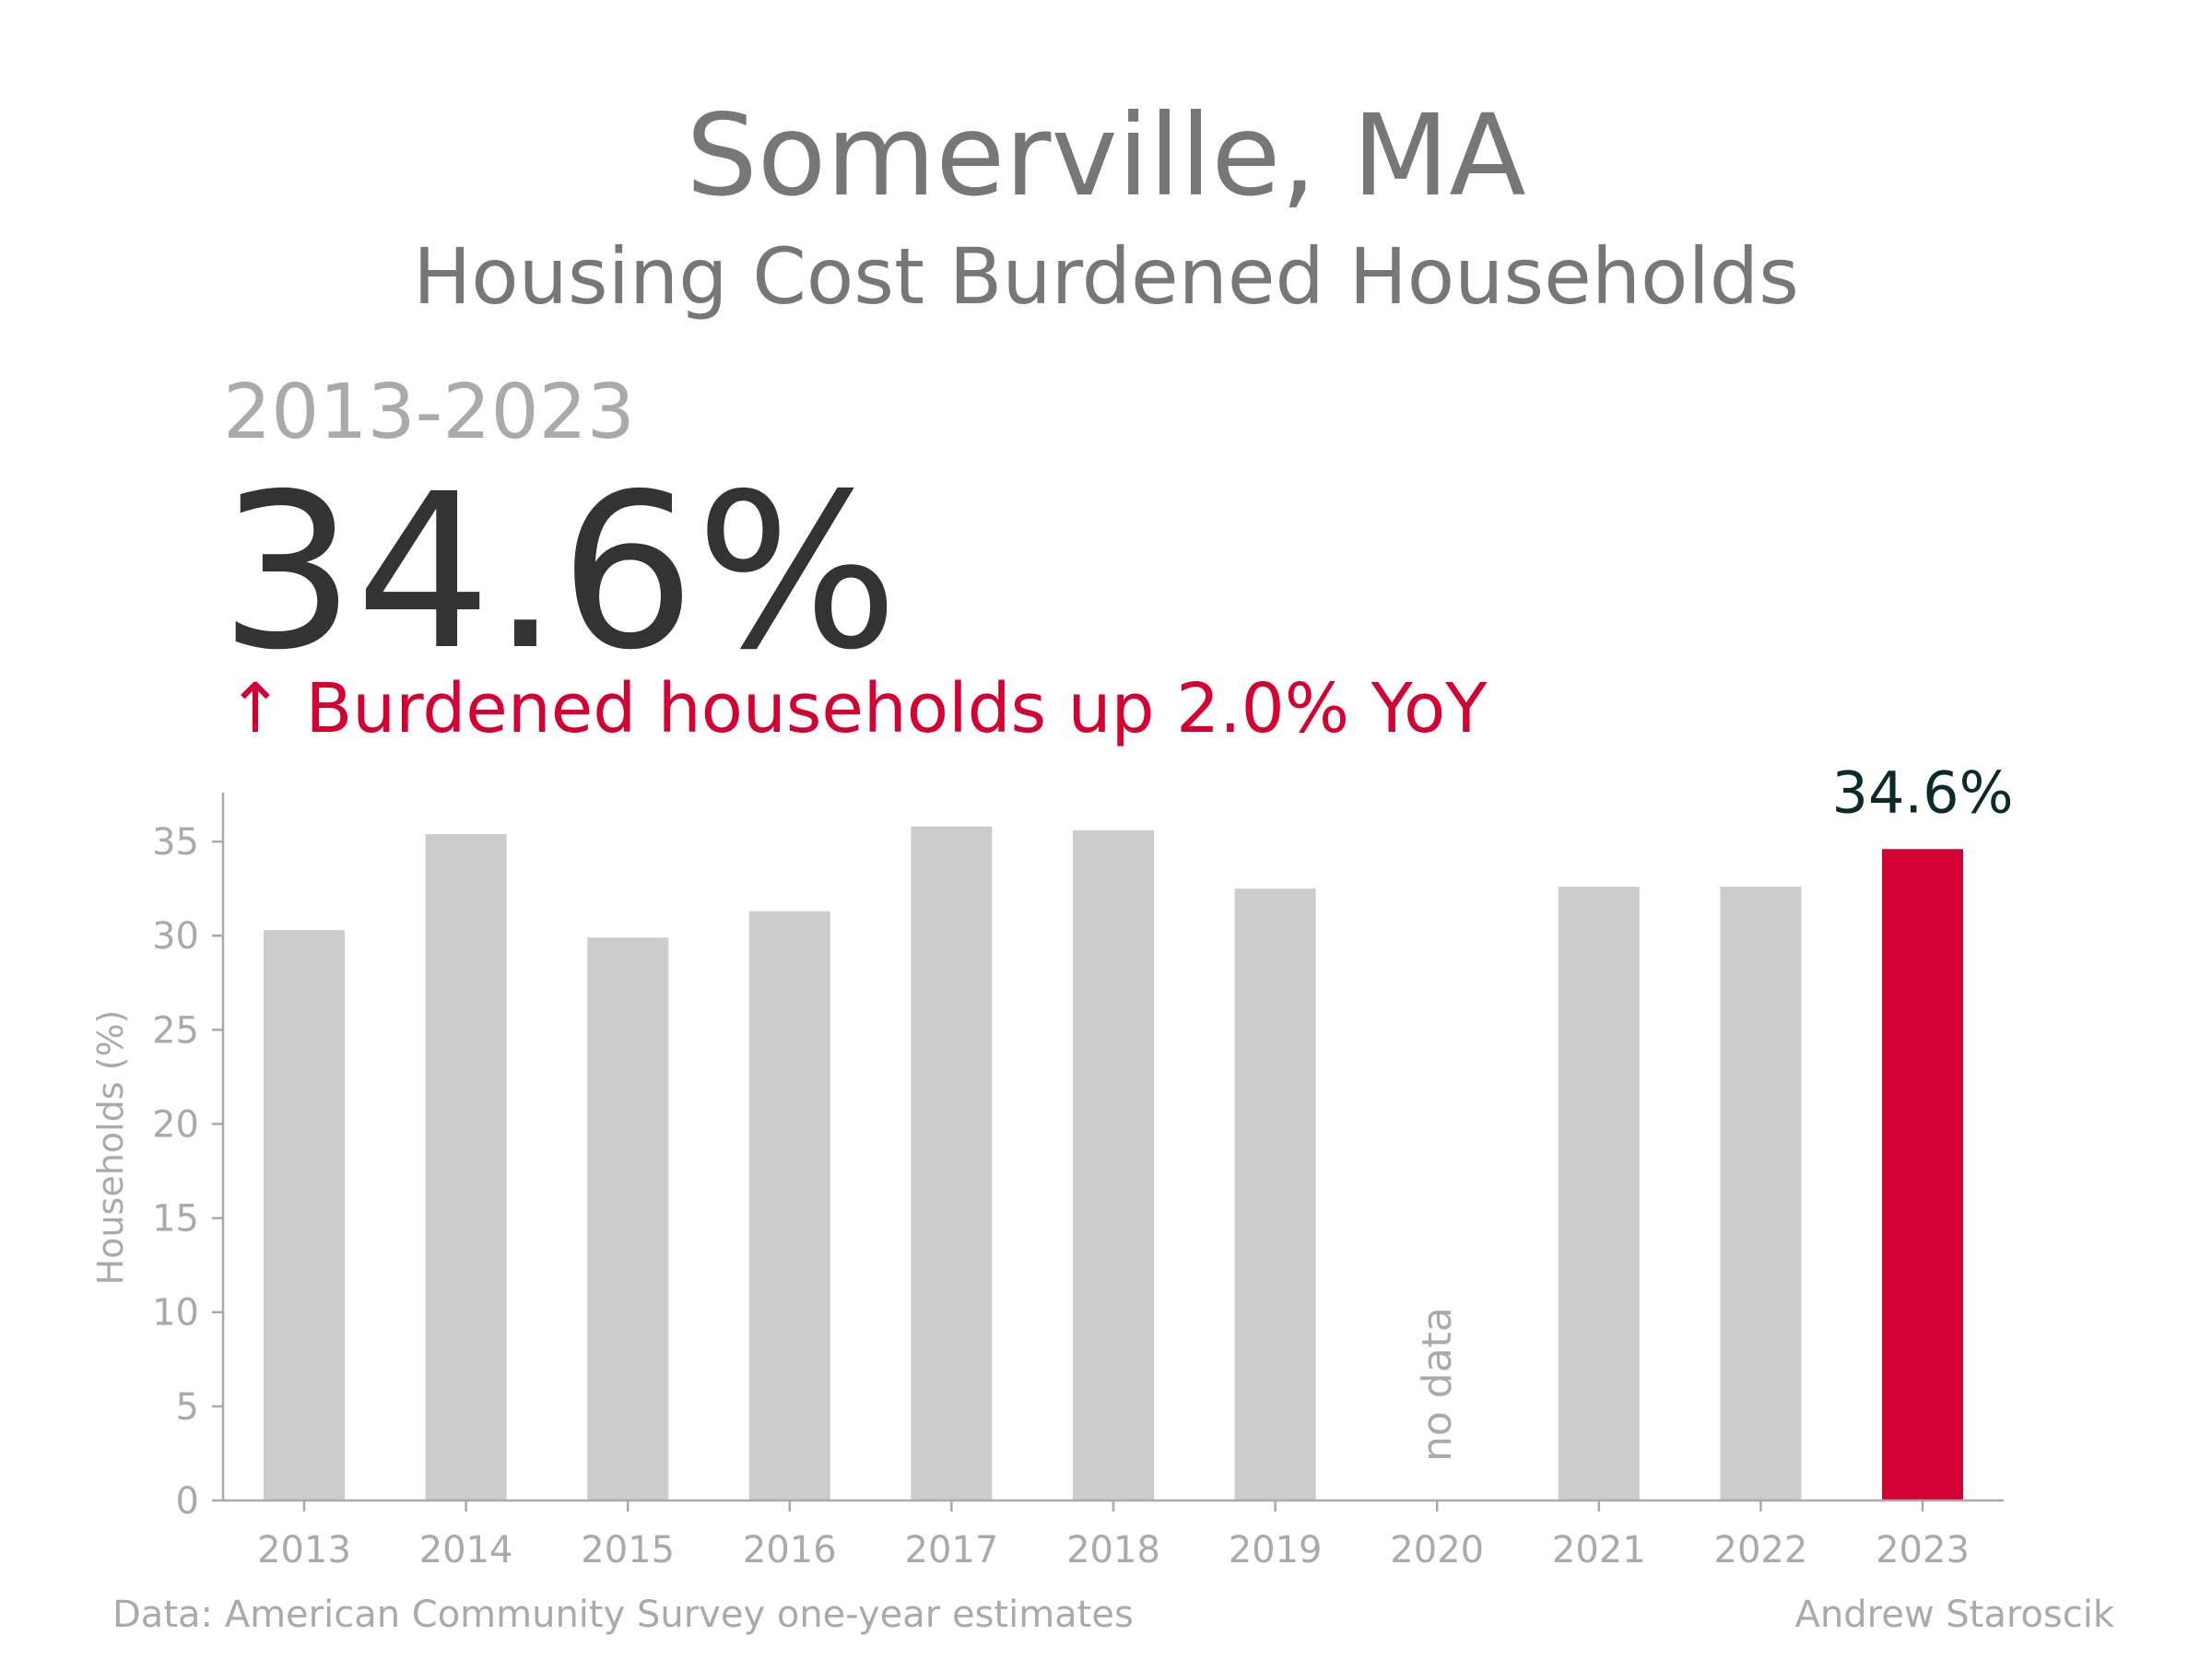  What do you see at coordinates (1275, 1194) in the screenshot?
I see `bar-2019` at bounding box center [1275, 1194].